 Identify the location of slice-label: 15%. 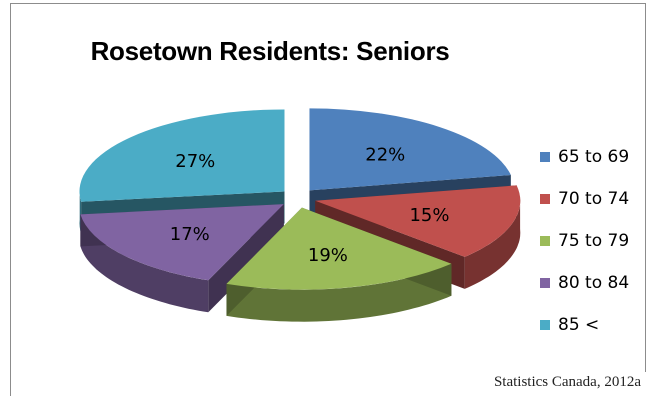
(429, 215).